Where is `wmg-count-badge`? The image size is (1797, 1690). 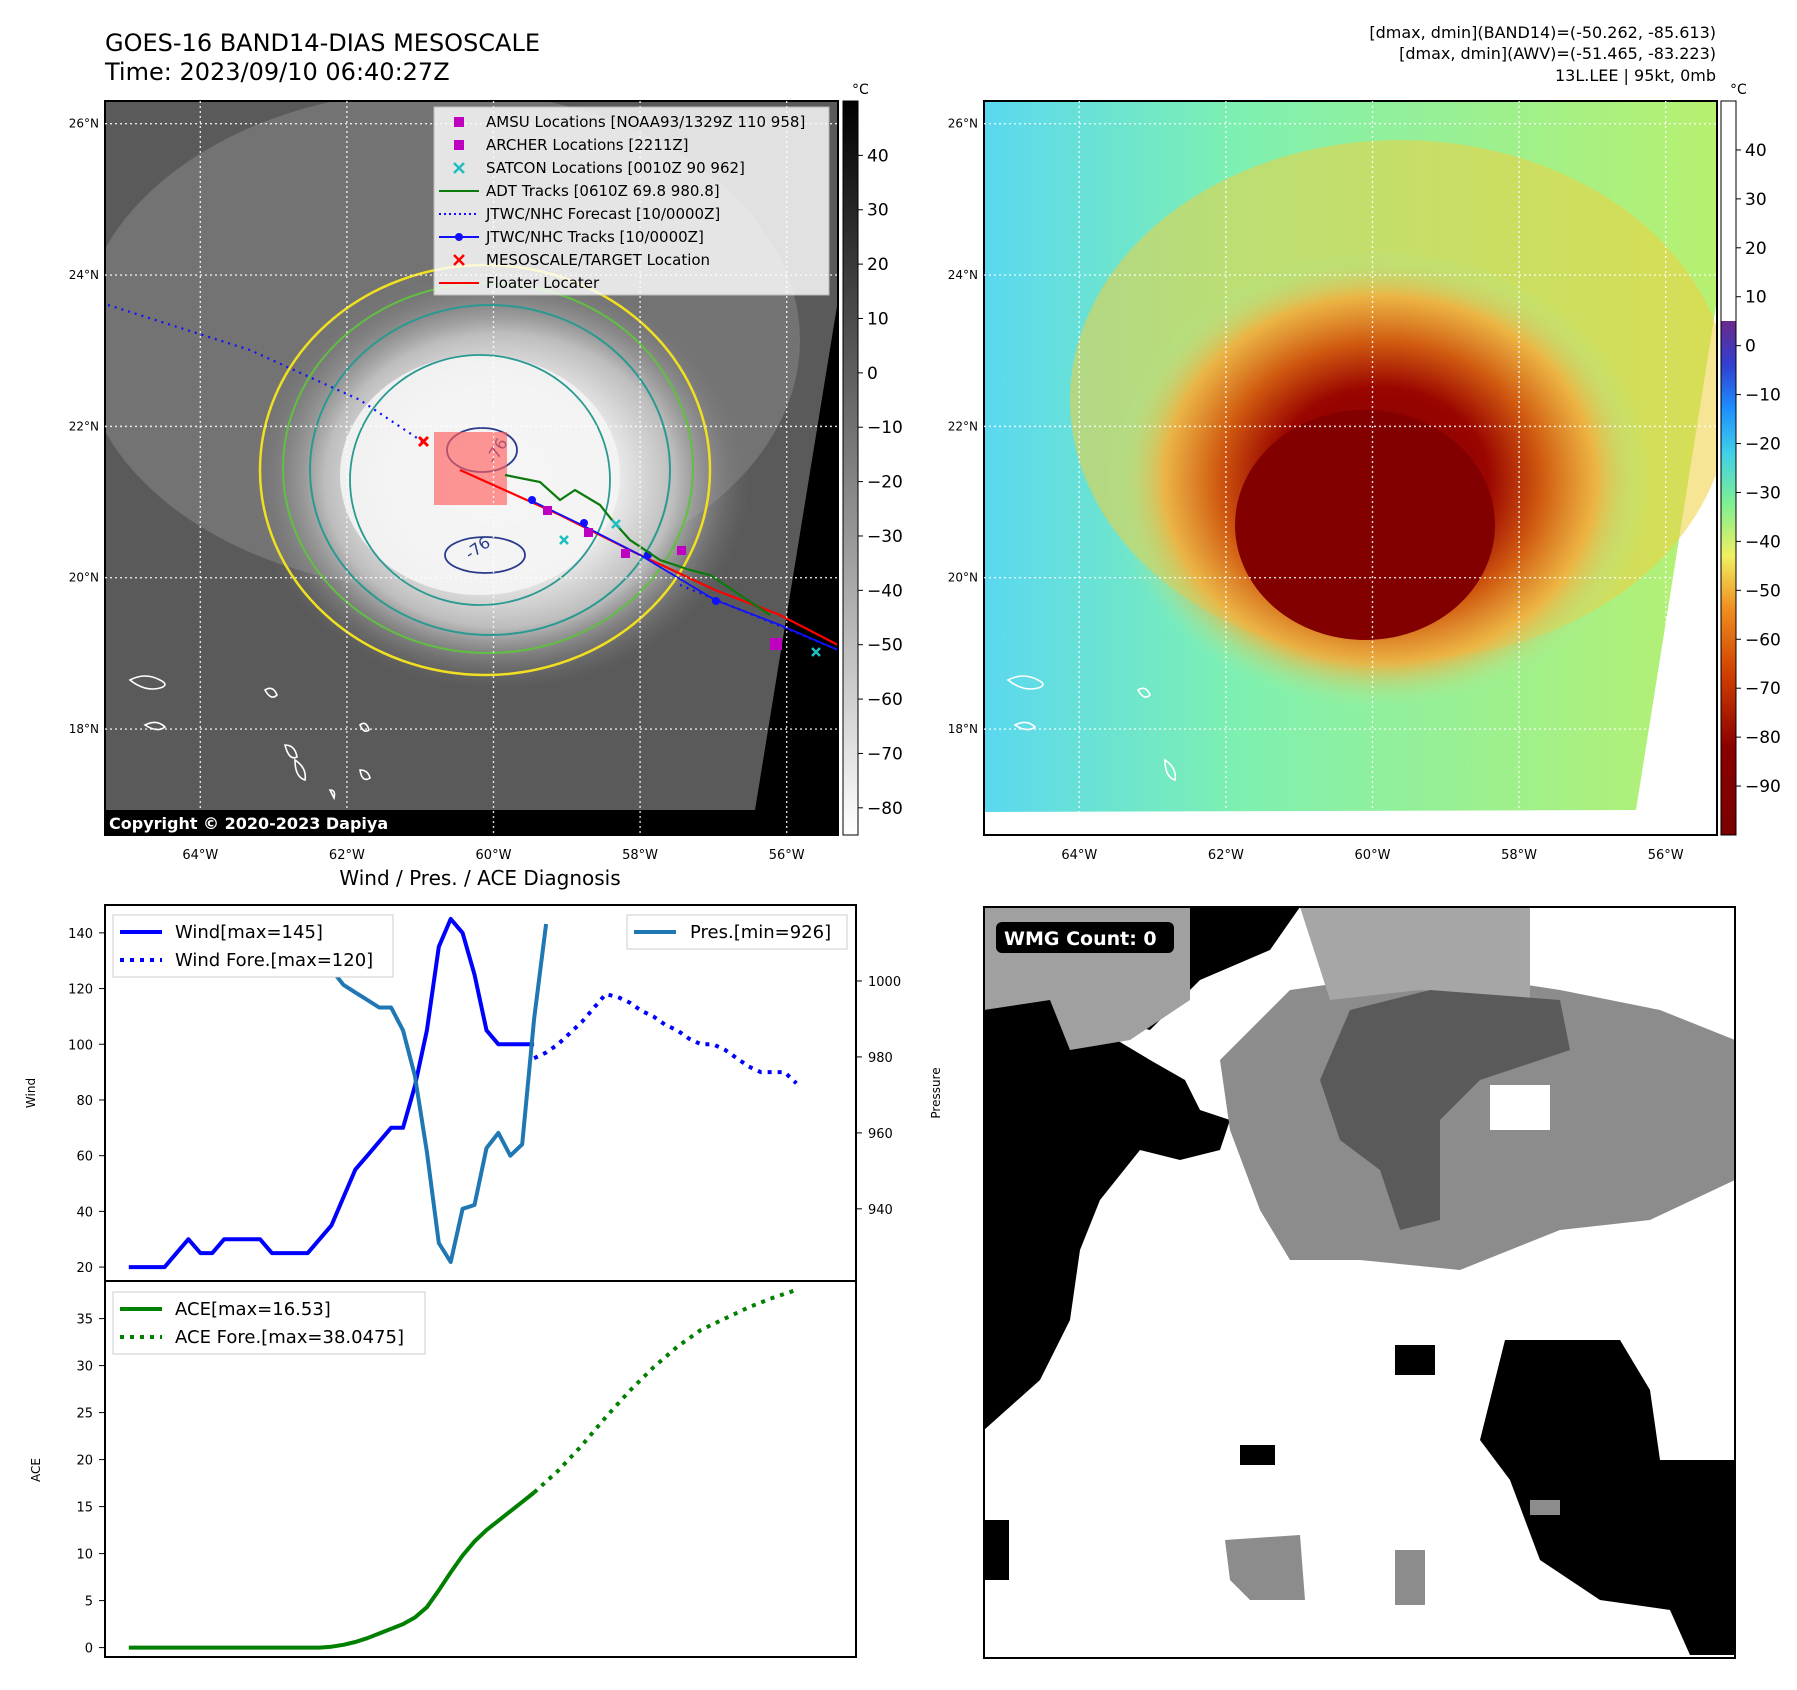
wmg-count-badge is located at coordinates (1085, 937).